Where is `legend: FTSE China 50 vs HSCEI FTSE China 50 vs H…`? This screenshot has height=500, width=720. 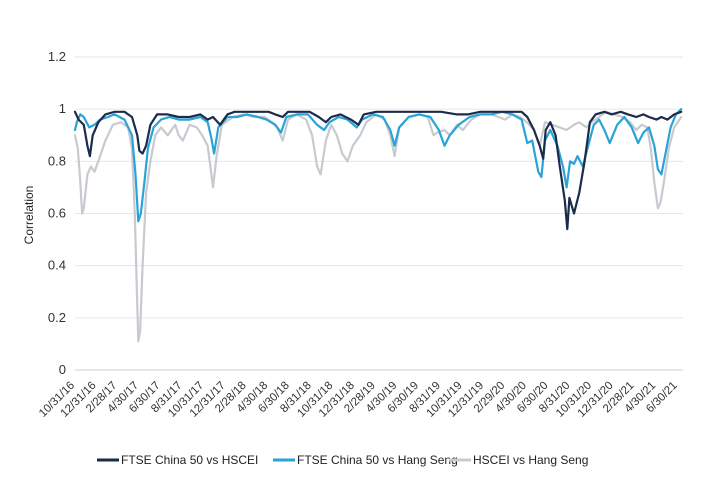 legend: FTSE China 50 vs HSCEI FTSE China 50 vs H… is located at coordinates (342, 460).